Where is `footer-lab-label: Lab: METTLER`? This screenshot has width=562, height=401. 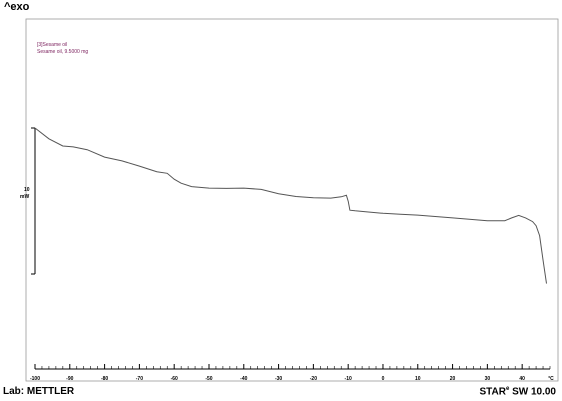 footer-lab-label: Lab: METTLER is located at coordinates (39, 391).